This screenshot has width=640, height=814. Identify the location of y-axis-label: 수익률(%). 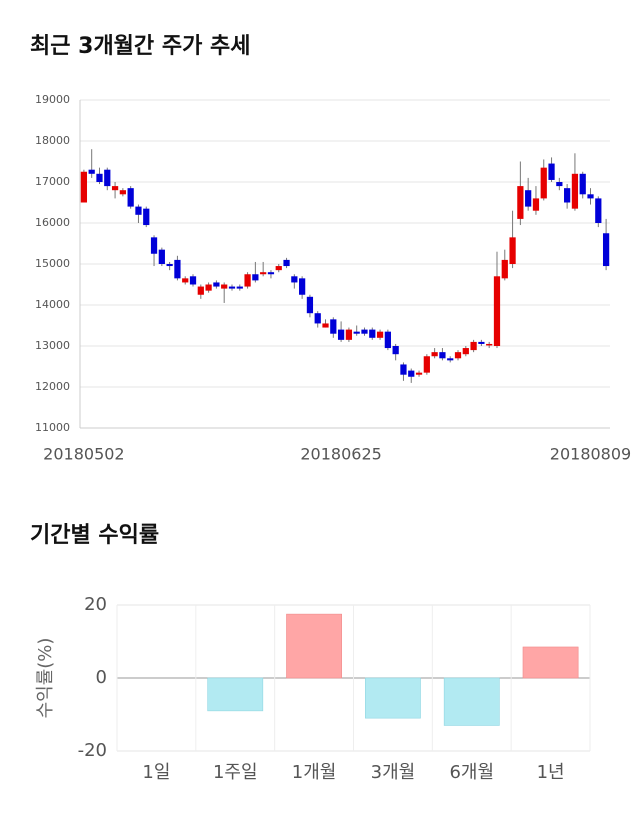
(45, 678).